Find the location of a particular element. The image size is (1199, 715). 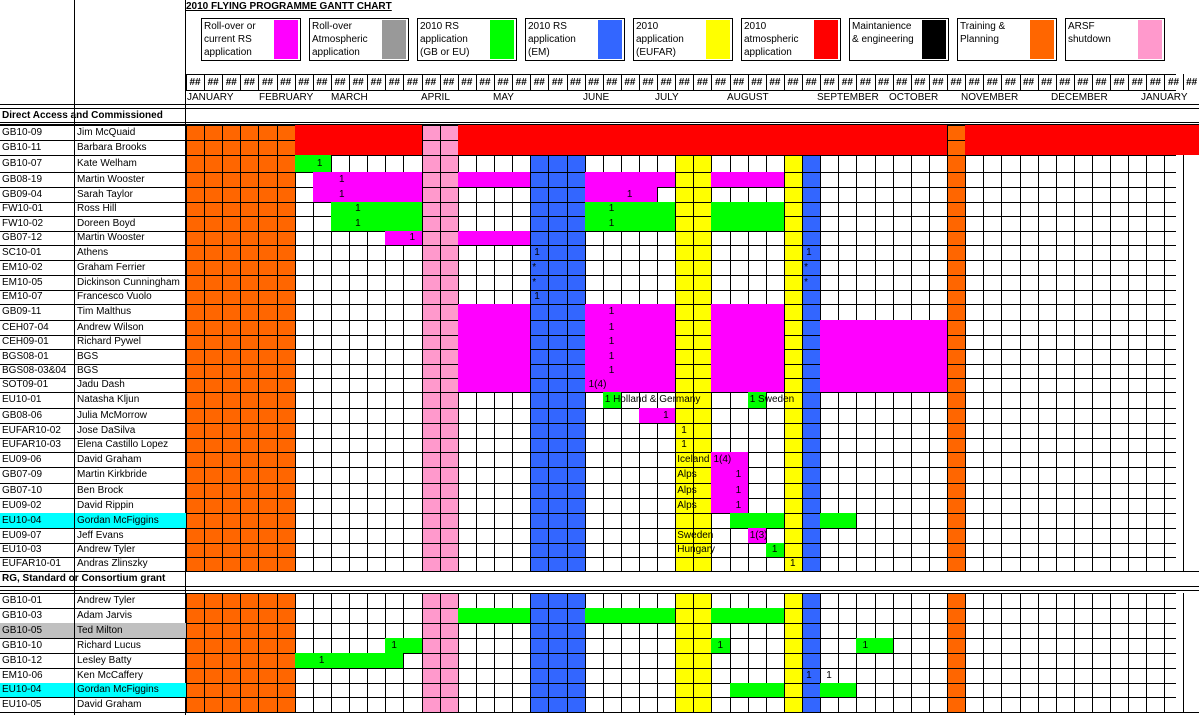

project-code: EU09-02 is located at coordinates (22, 505).